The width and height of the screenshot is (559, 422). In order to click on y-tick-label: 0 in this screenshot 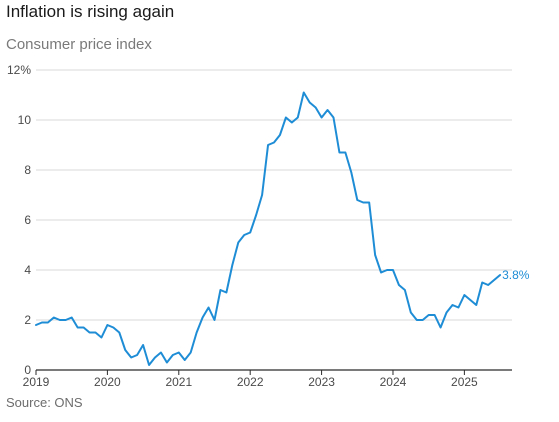, I will do `click(27, 370)`.